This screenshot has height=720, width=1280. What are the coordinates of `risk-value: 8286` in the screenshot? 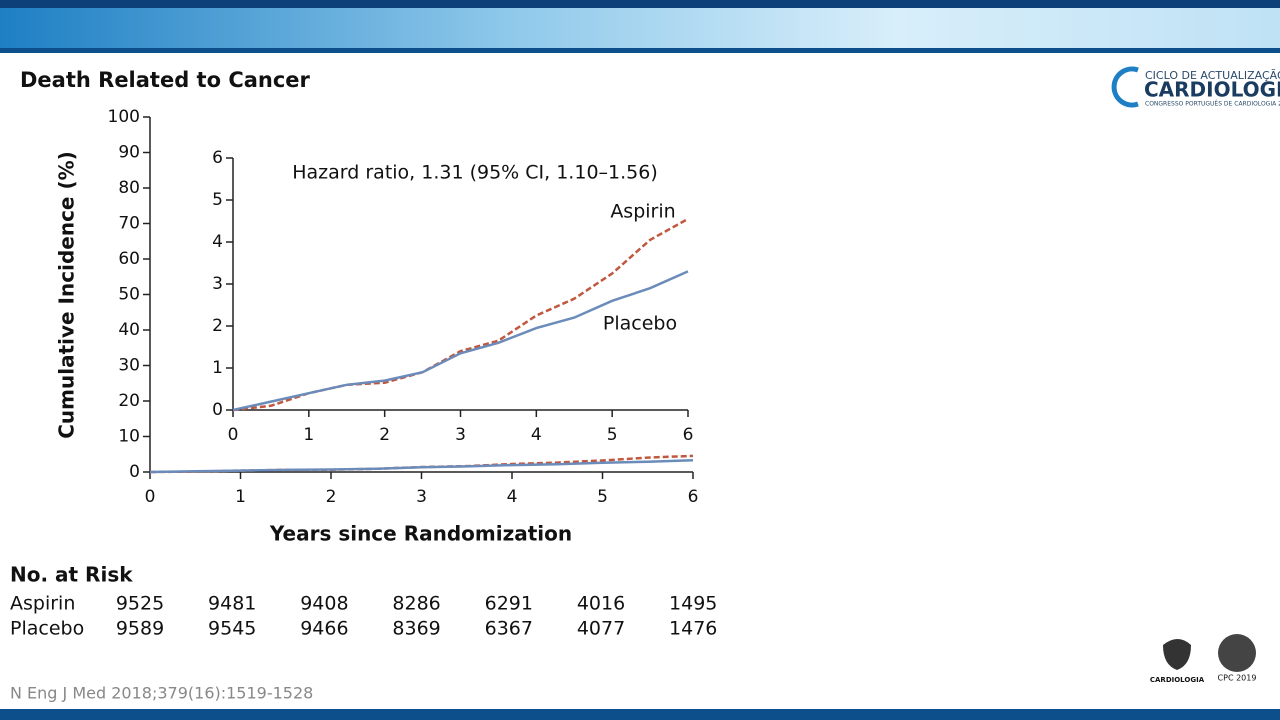 It's located at (416, 604).